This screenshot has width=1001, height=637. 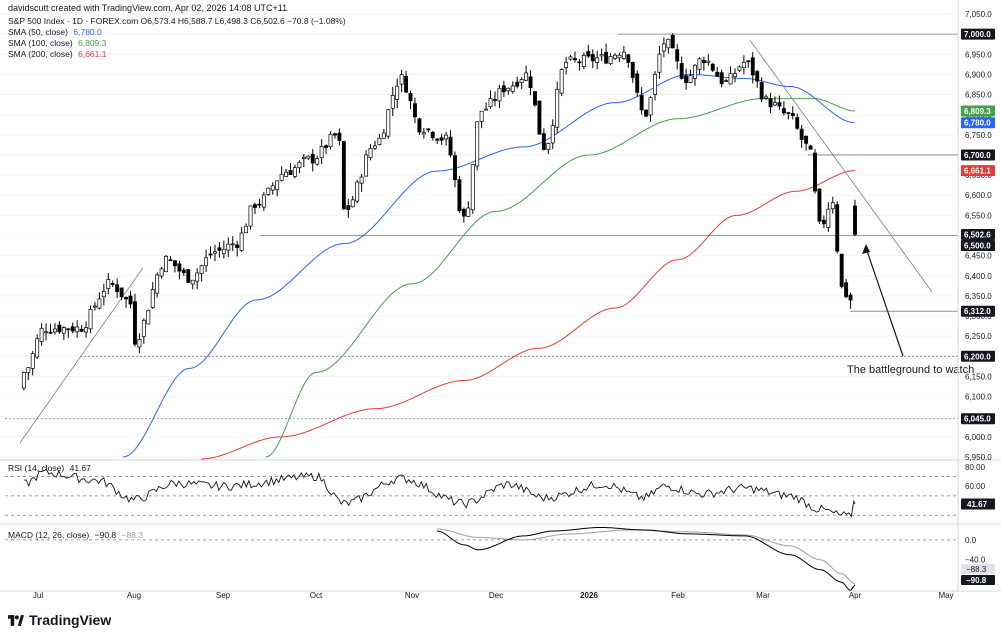 I want to click on price-label-text: 6,780.0, so click(x=977, y=123).